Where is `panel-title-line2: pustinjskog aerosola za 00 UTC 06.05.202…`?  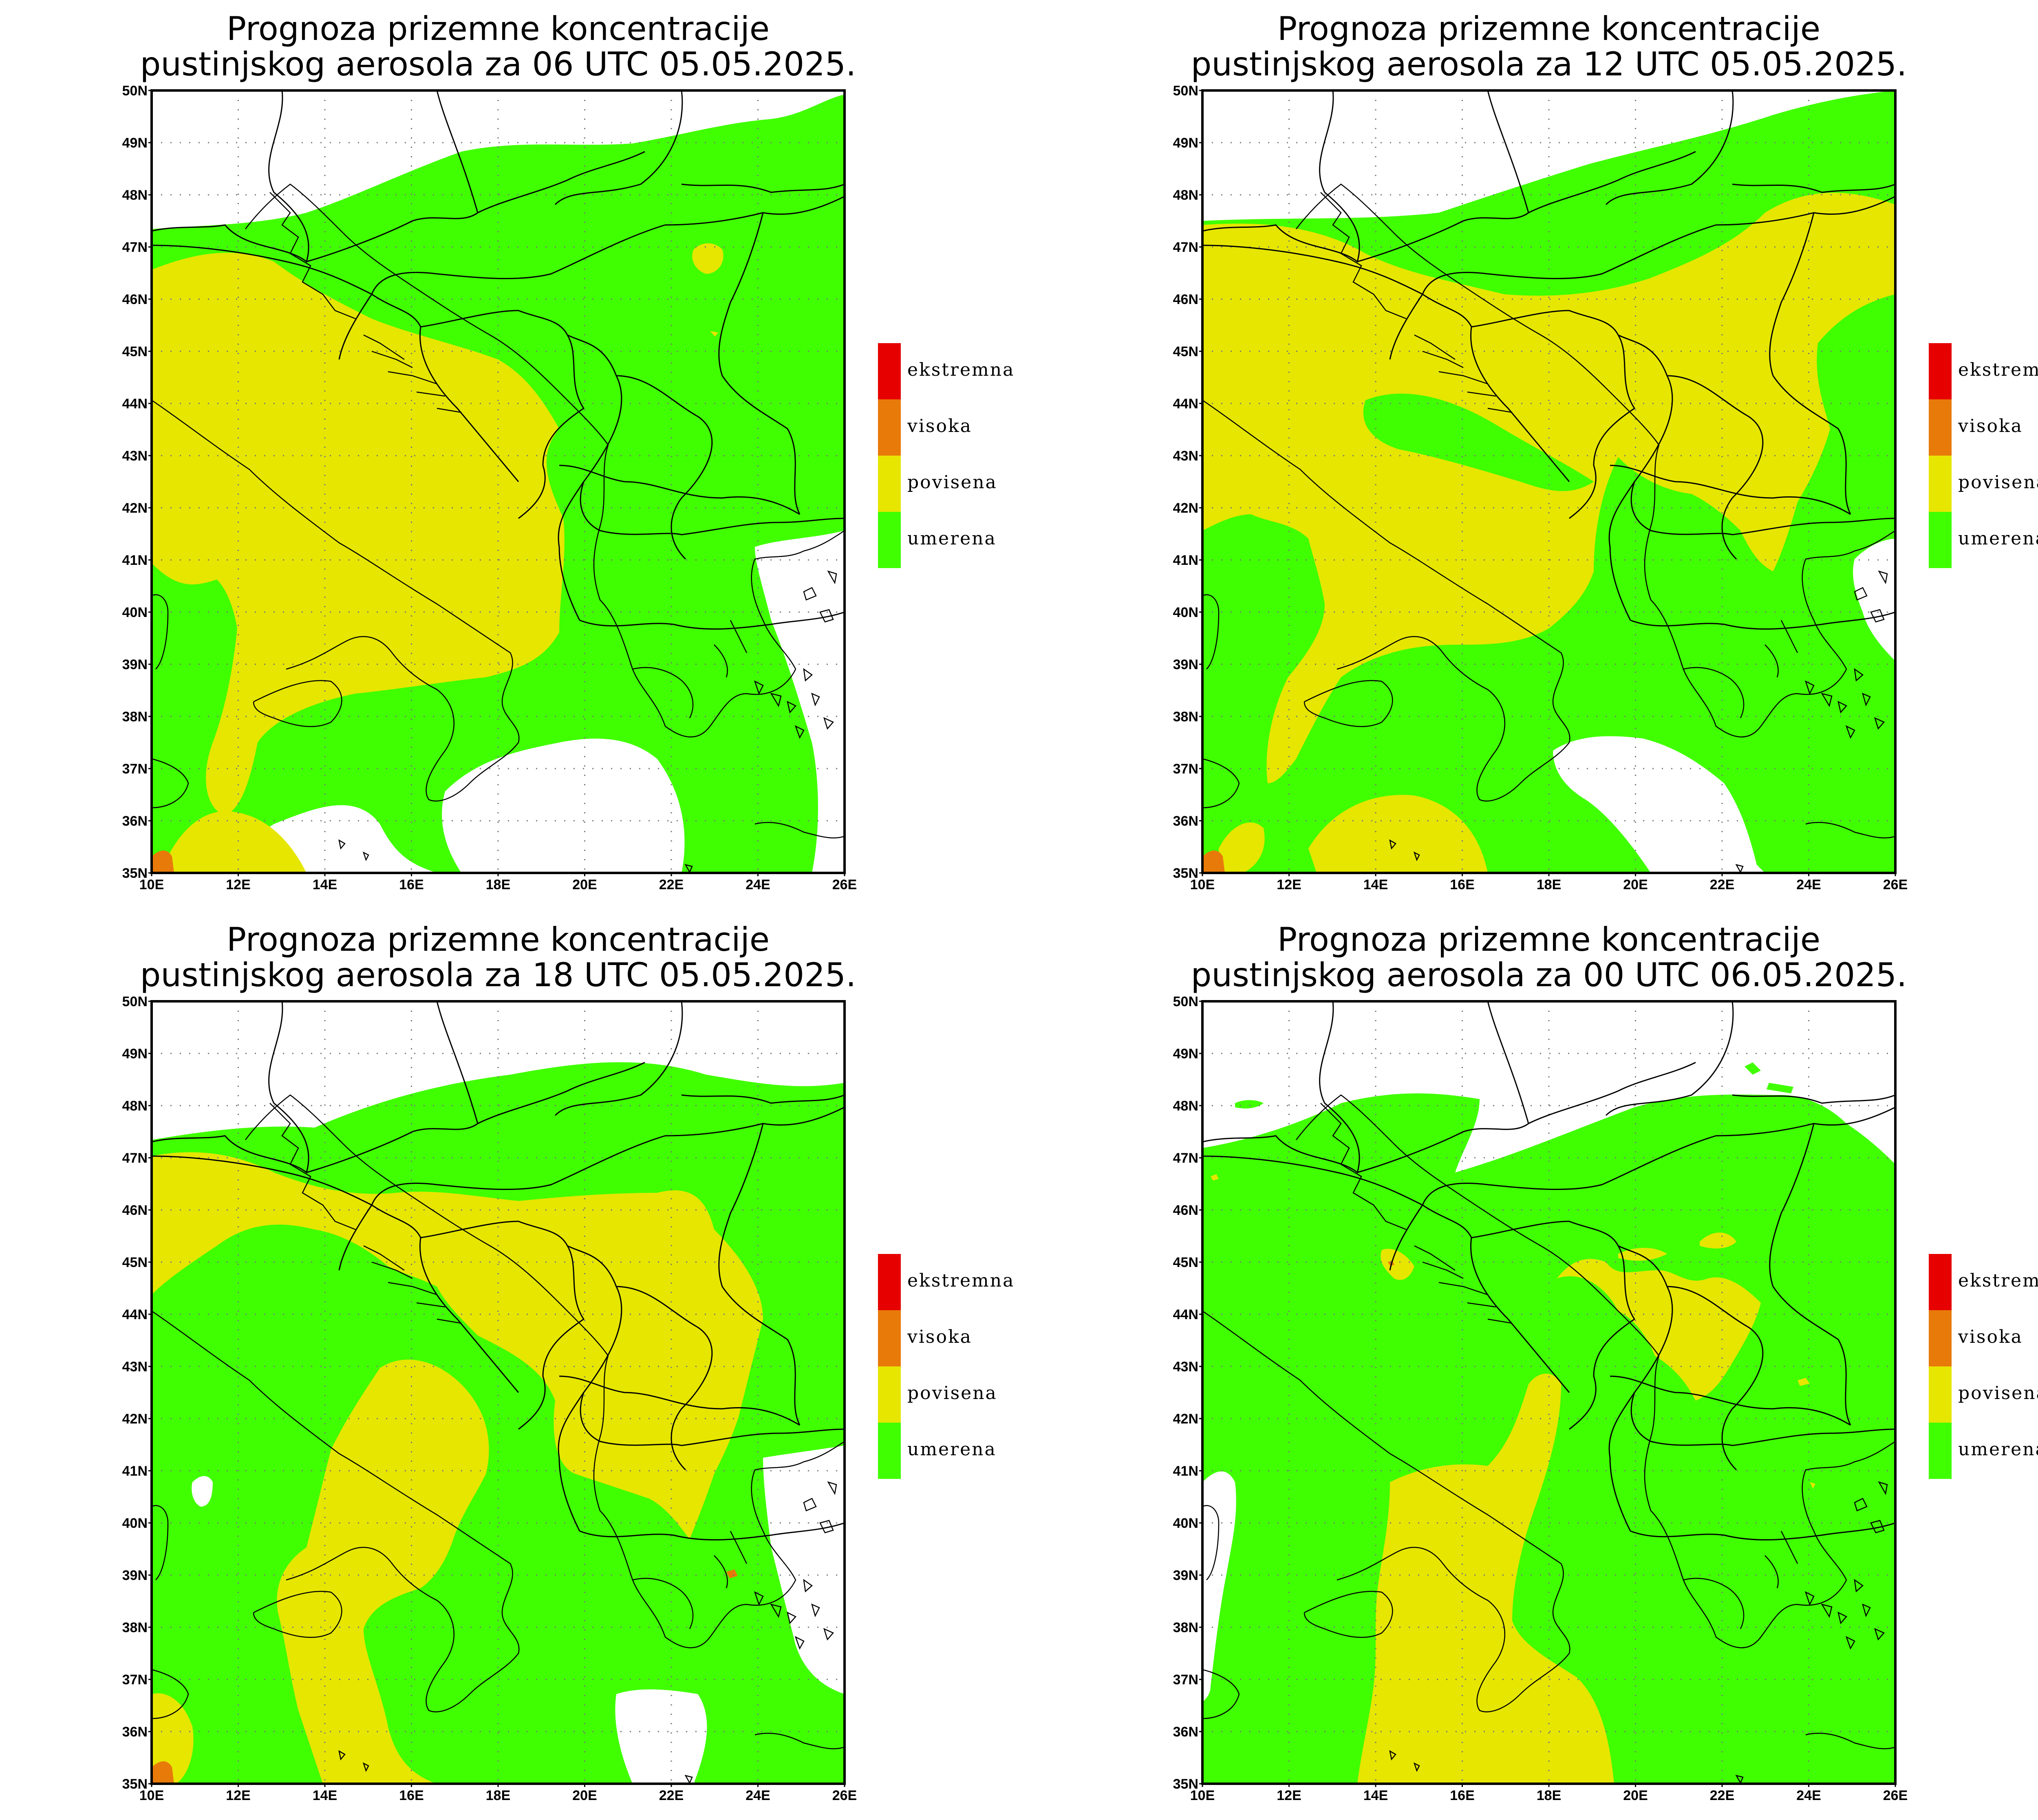
panel-title-line2: pustinjskog aerosola za 00 UTC 06.05.202… is located at coordinates (1549, 975).